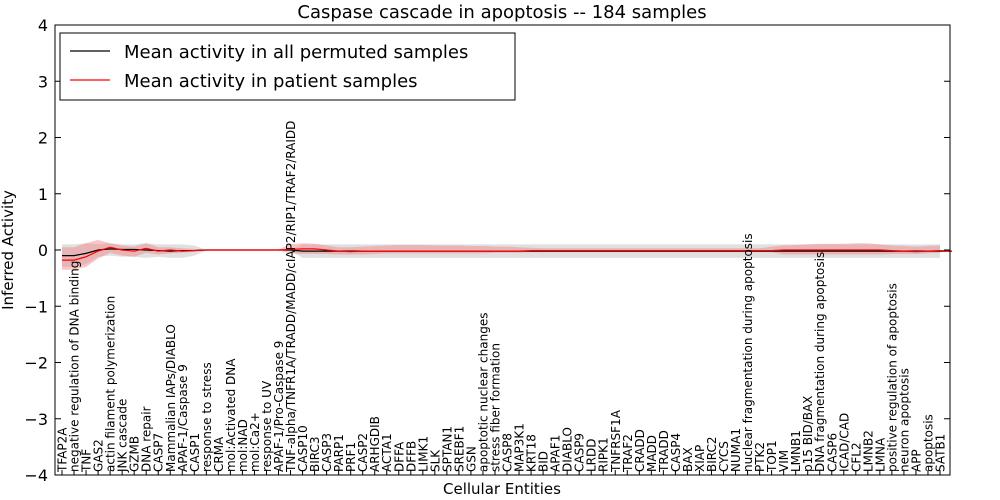 This screenshot has height=500, width=1000. What do you see at coordinates (628, 453) in the screenshot?
I see `x-tick-label: TRAF2` at bounding box center [628, 453].